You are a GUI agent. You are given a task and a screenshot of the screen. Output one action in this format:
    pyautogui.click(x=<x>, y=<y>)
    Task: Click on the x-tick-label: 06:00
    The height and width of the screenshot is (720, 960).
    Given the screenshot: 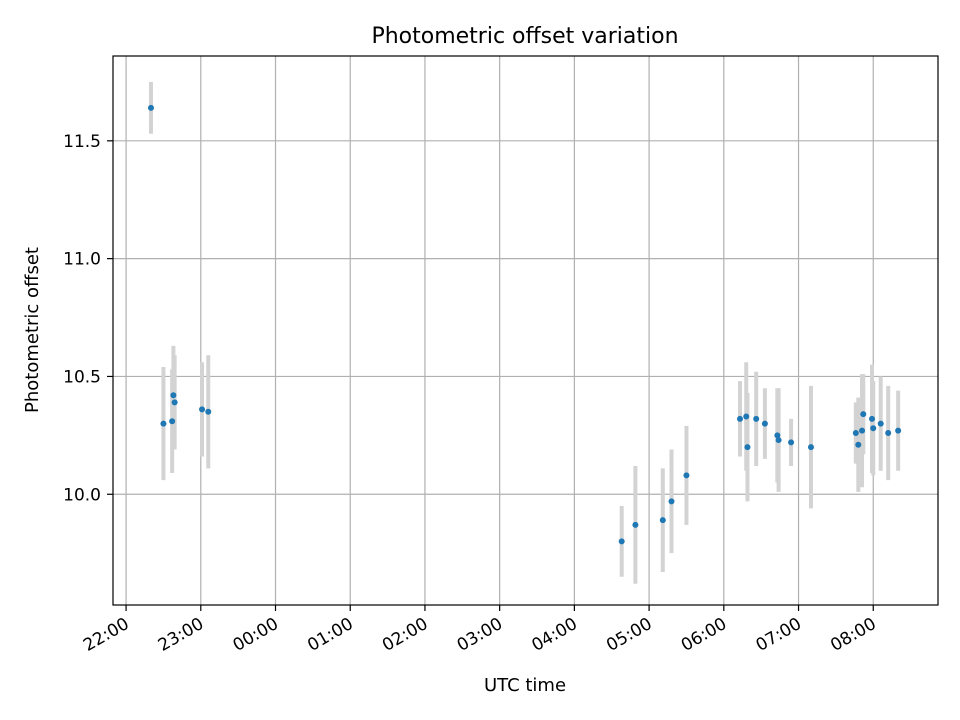 What is the action you would take?
    pyautogui.click(x=704, y=635)
    